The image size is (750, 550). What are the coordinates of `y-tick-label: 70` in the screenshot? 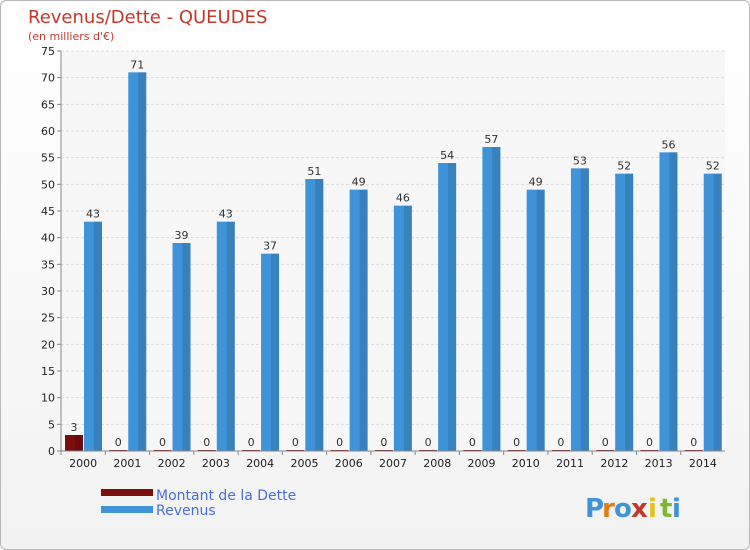 It's located at (48, 78).